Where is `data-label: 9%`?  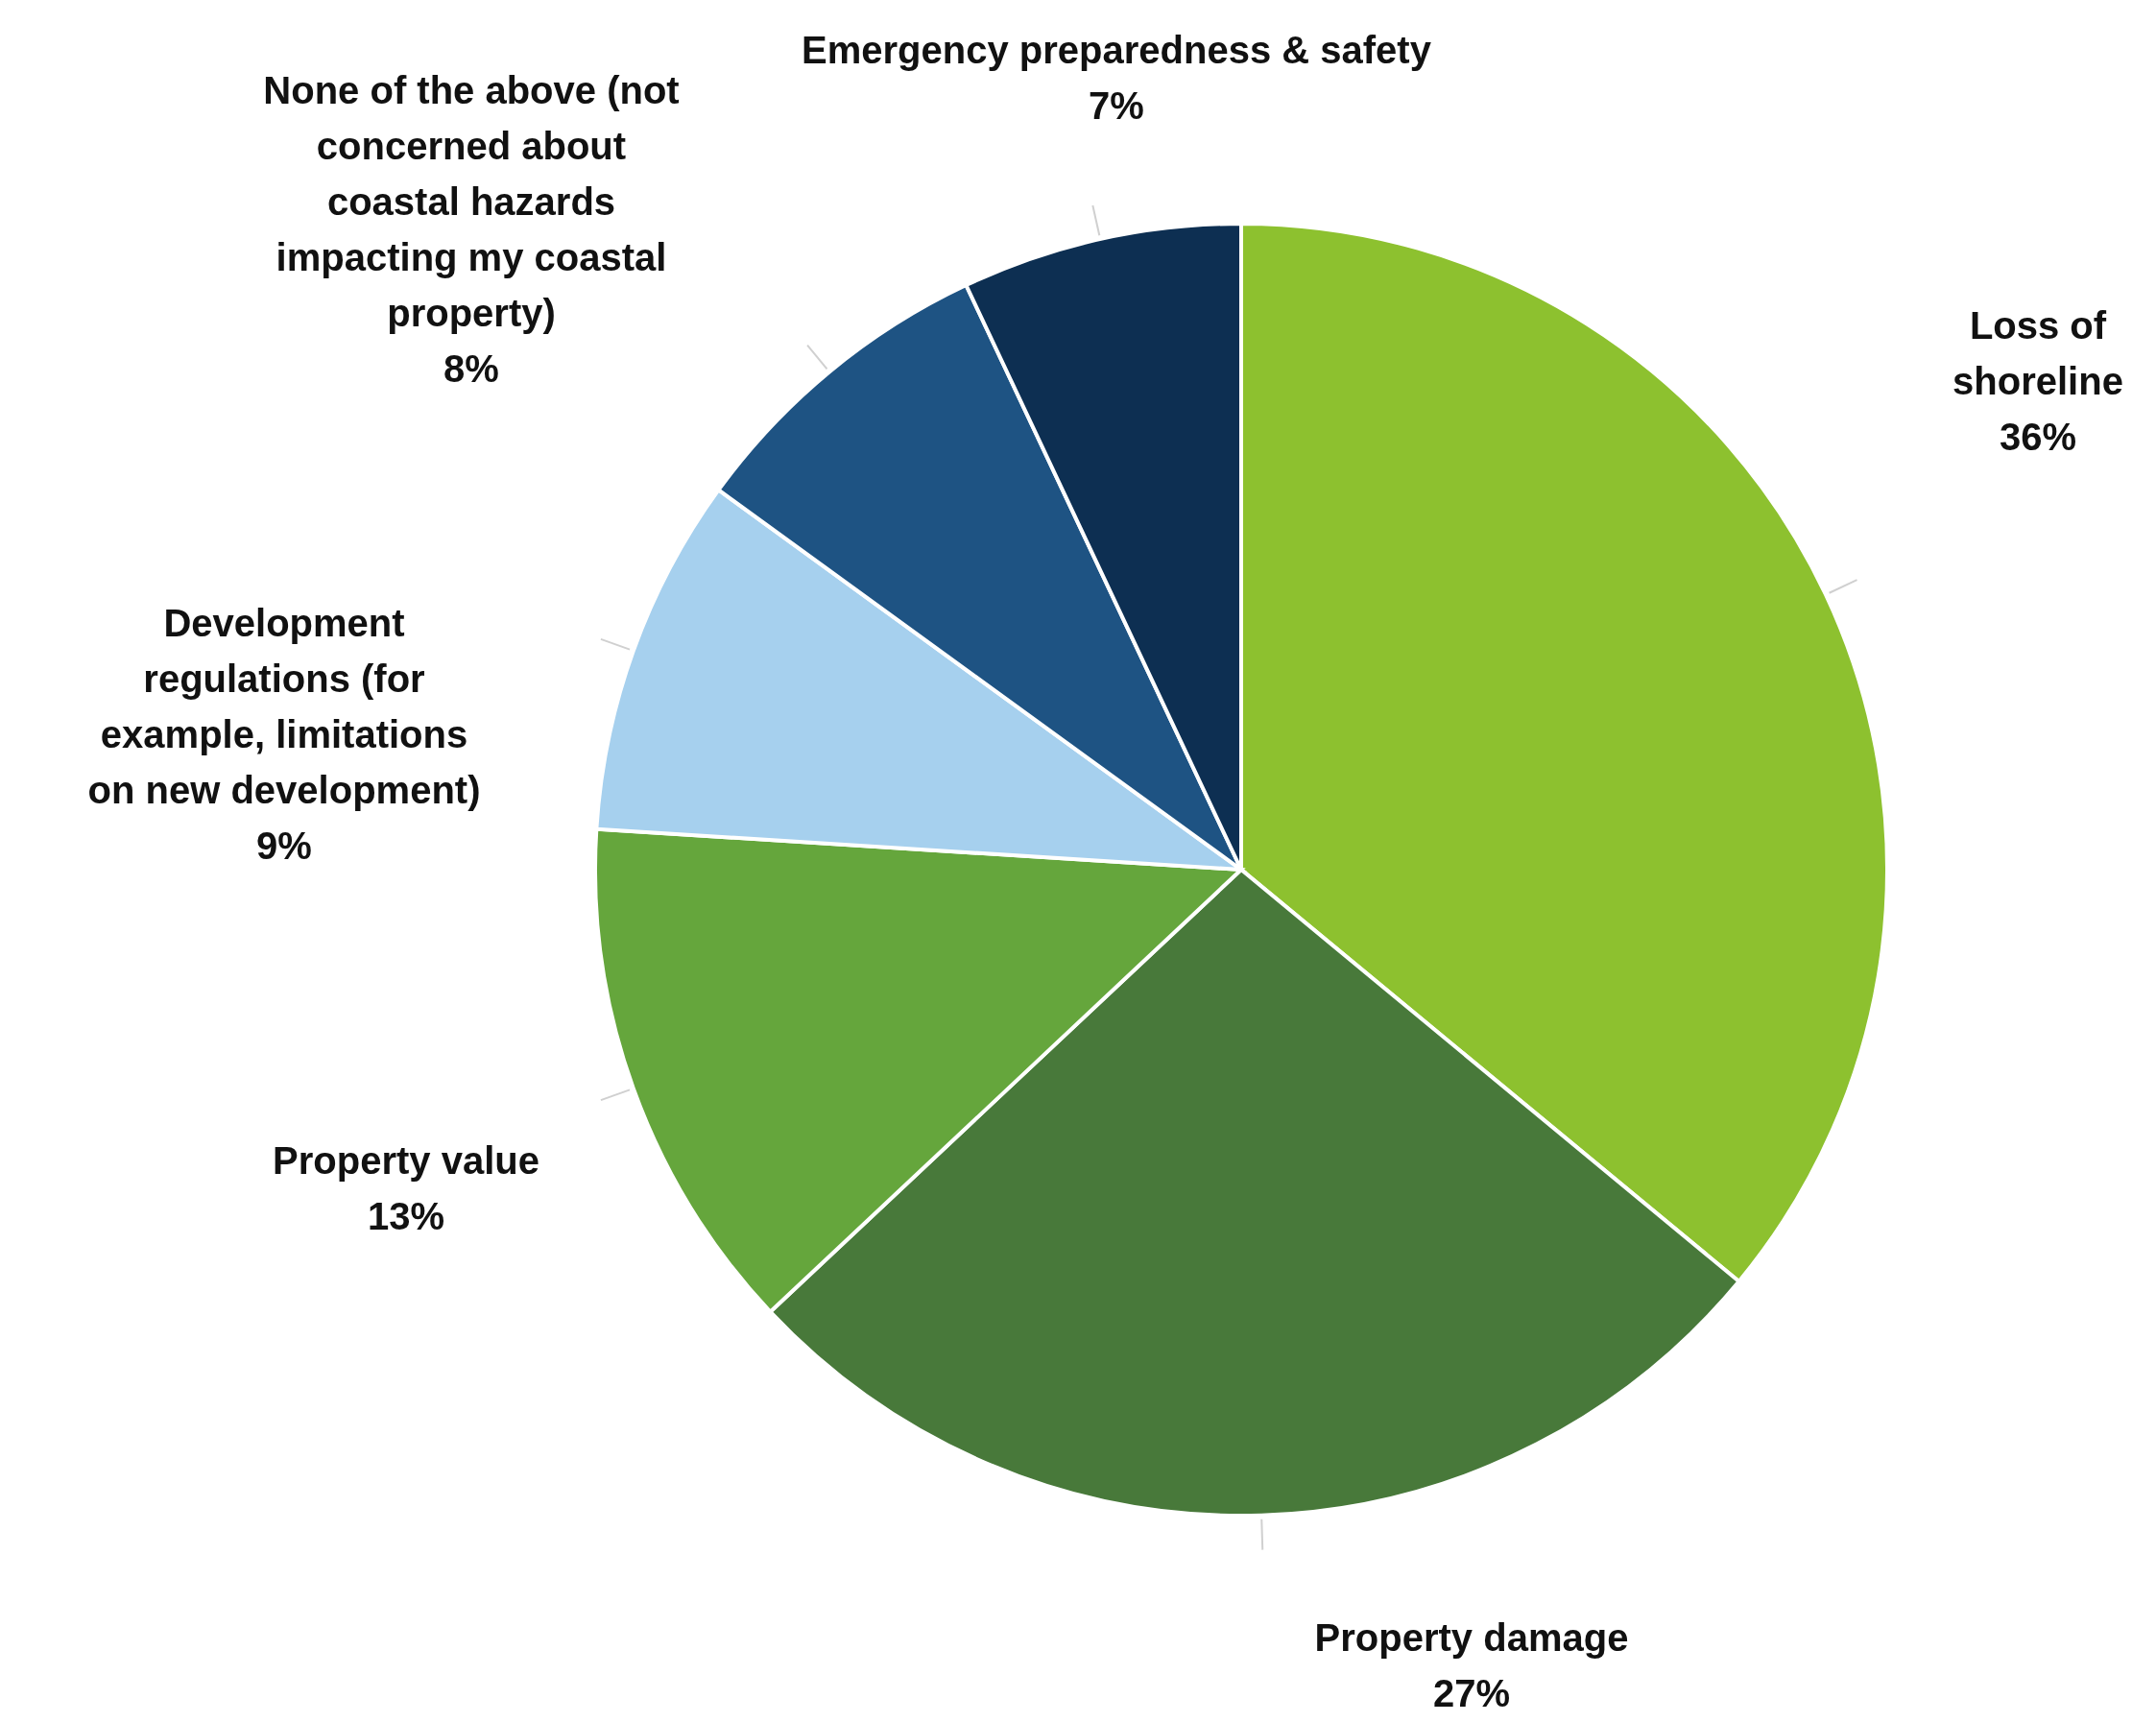 data-label: 9% is located at coordinates (284, 846).